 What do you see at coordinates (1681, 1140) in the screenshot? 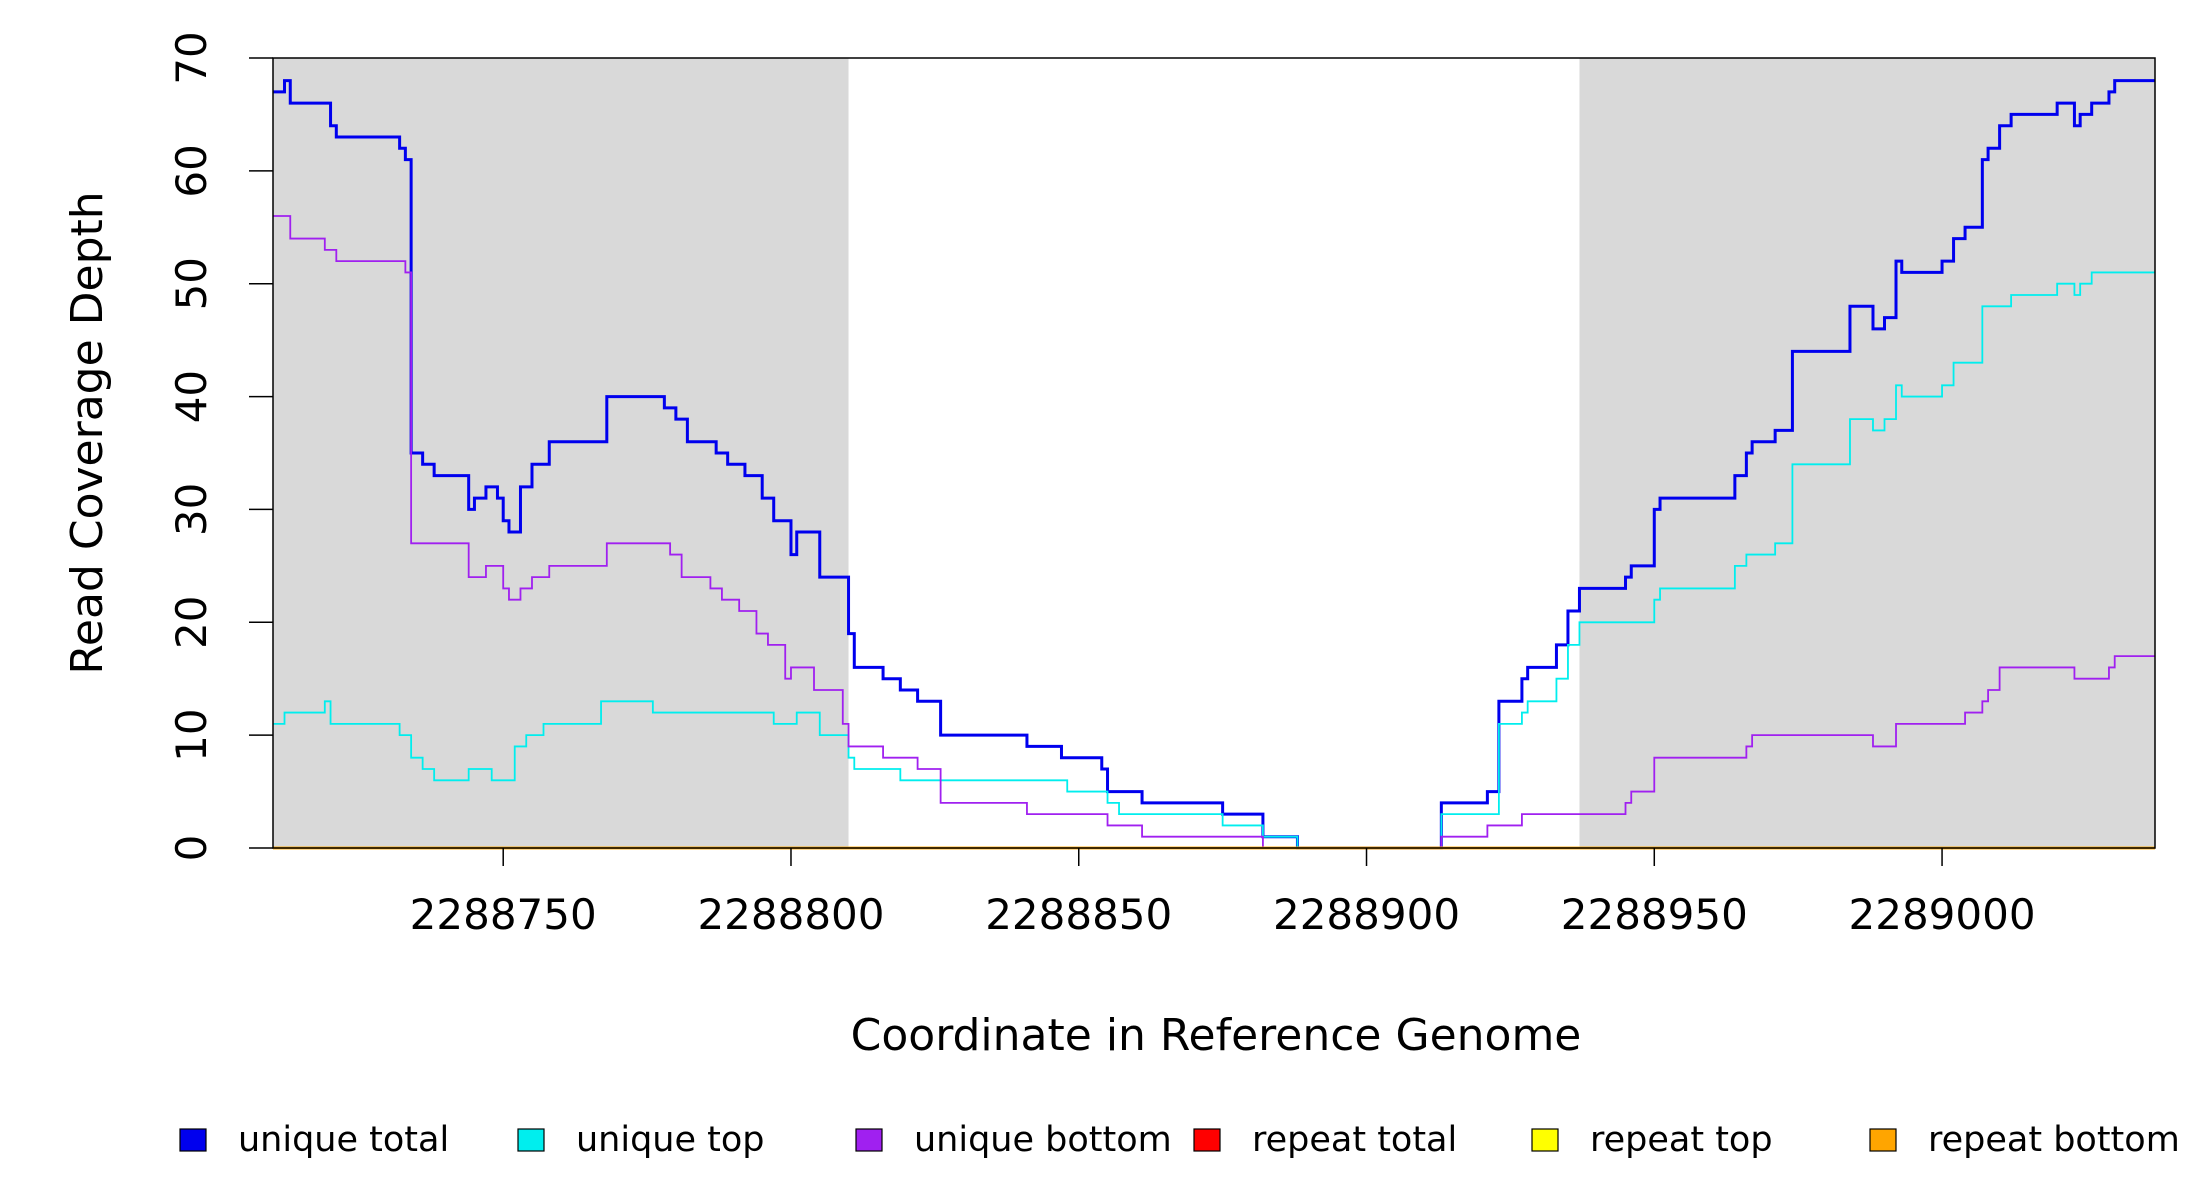
I see `legend-label: repeat top` at bounding box center [1681, 1140].